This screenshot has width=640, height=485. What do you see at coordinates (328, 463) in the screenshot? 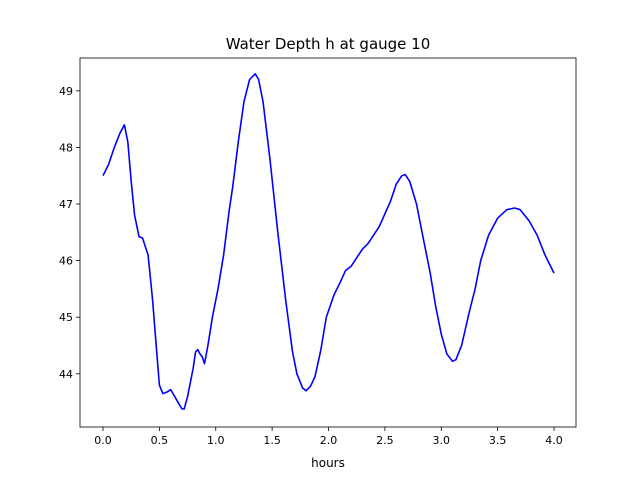
I see `x-axis-label: hours` at bounding box center [328, 463].